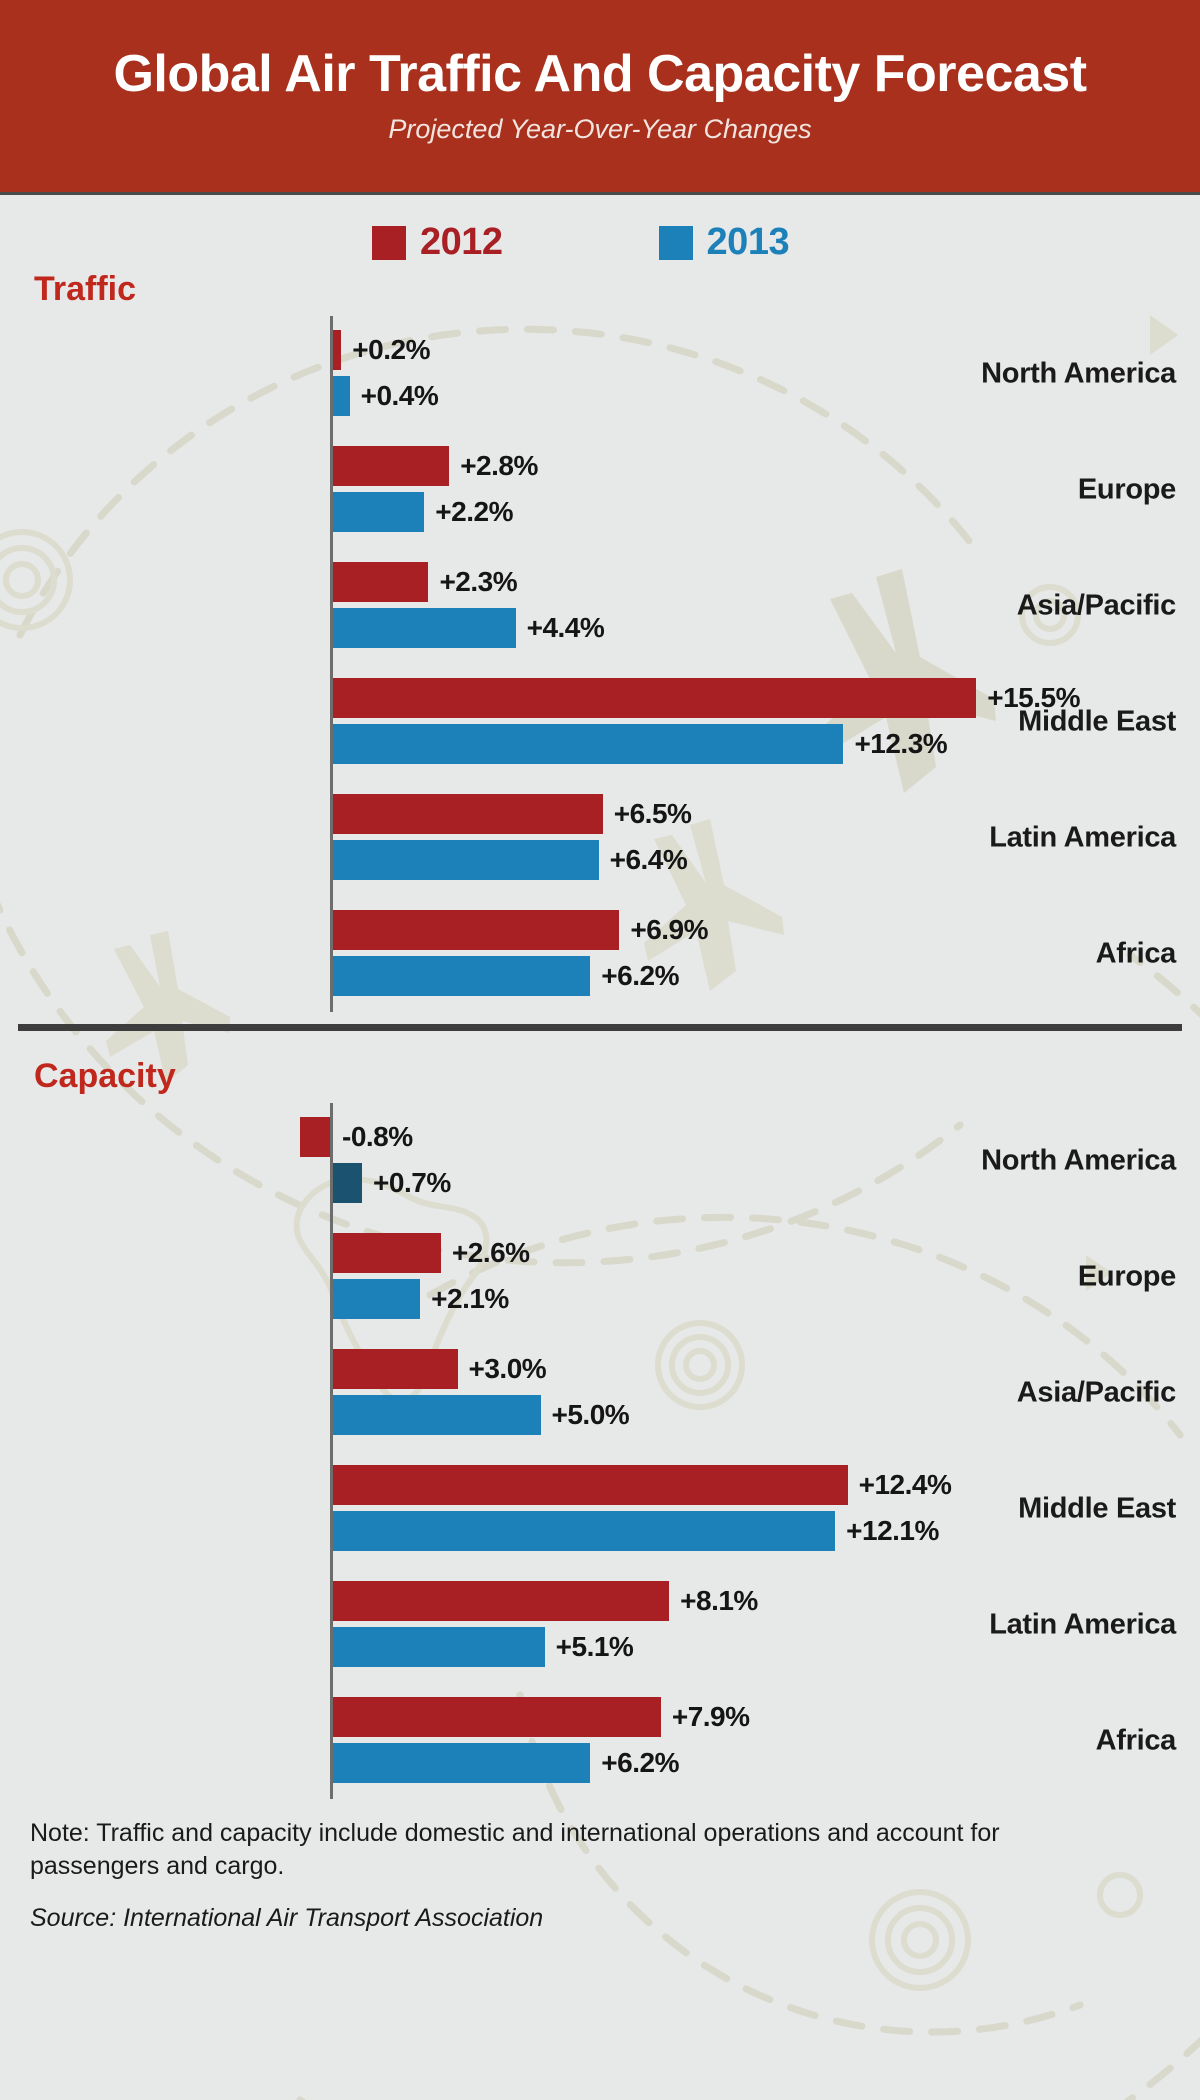 Image resolution: width=1200 pixels, height=2100 pixels. What do you see at coordinates (377, 1136) in the screenshot?
I see `bar-value-label: -0.8%` at bounding box center [377, 1136].